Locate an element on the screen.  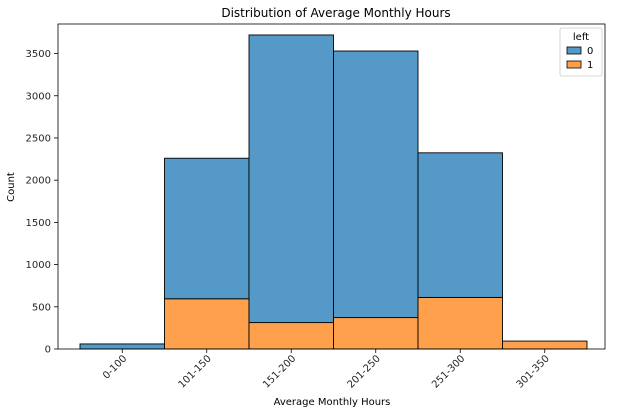
x-tick-label: 301-350 is located at coordinates (533, 371).